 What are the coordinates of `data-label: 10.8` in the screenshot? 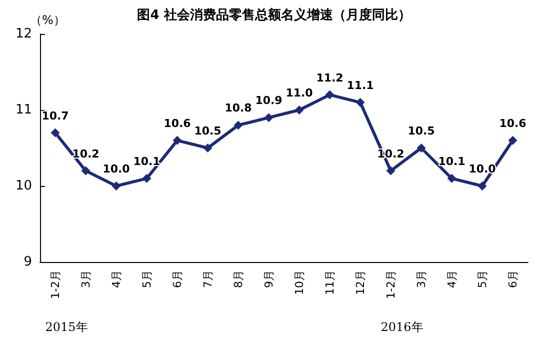 It's located at (238, 108).